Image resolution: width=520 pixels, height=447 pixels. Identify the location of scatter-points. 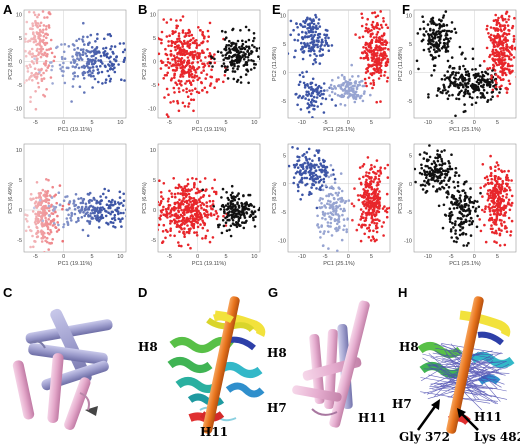
(339, 199).